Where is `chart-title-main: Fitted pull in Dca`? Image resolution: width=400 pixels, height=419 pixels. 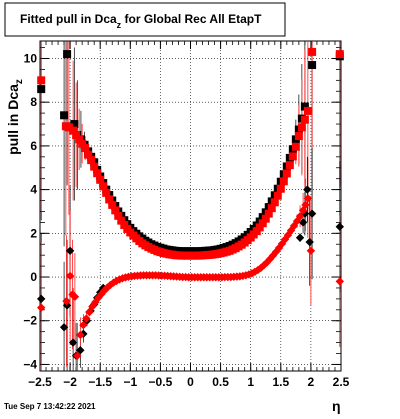
chart-title-main: Fitted pull in Dca is located at coordinates (68, 19).